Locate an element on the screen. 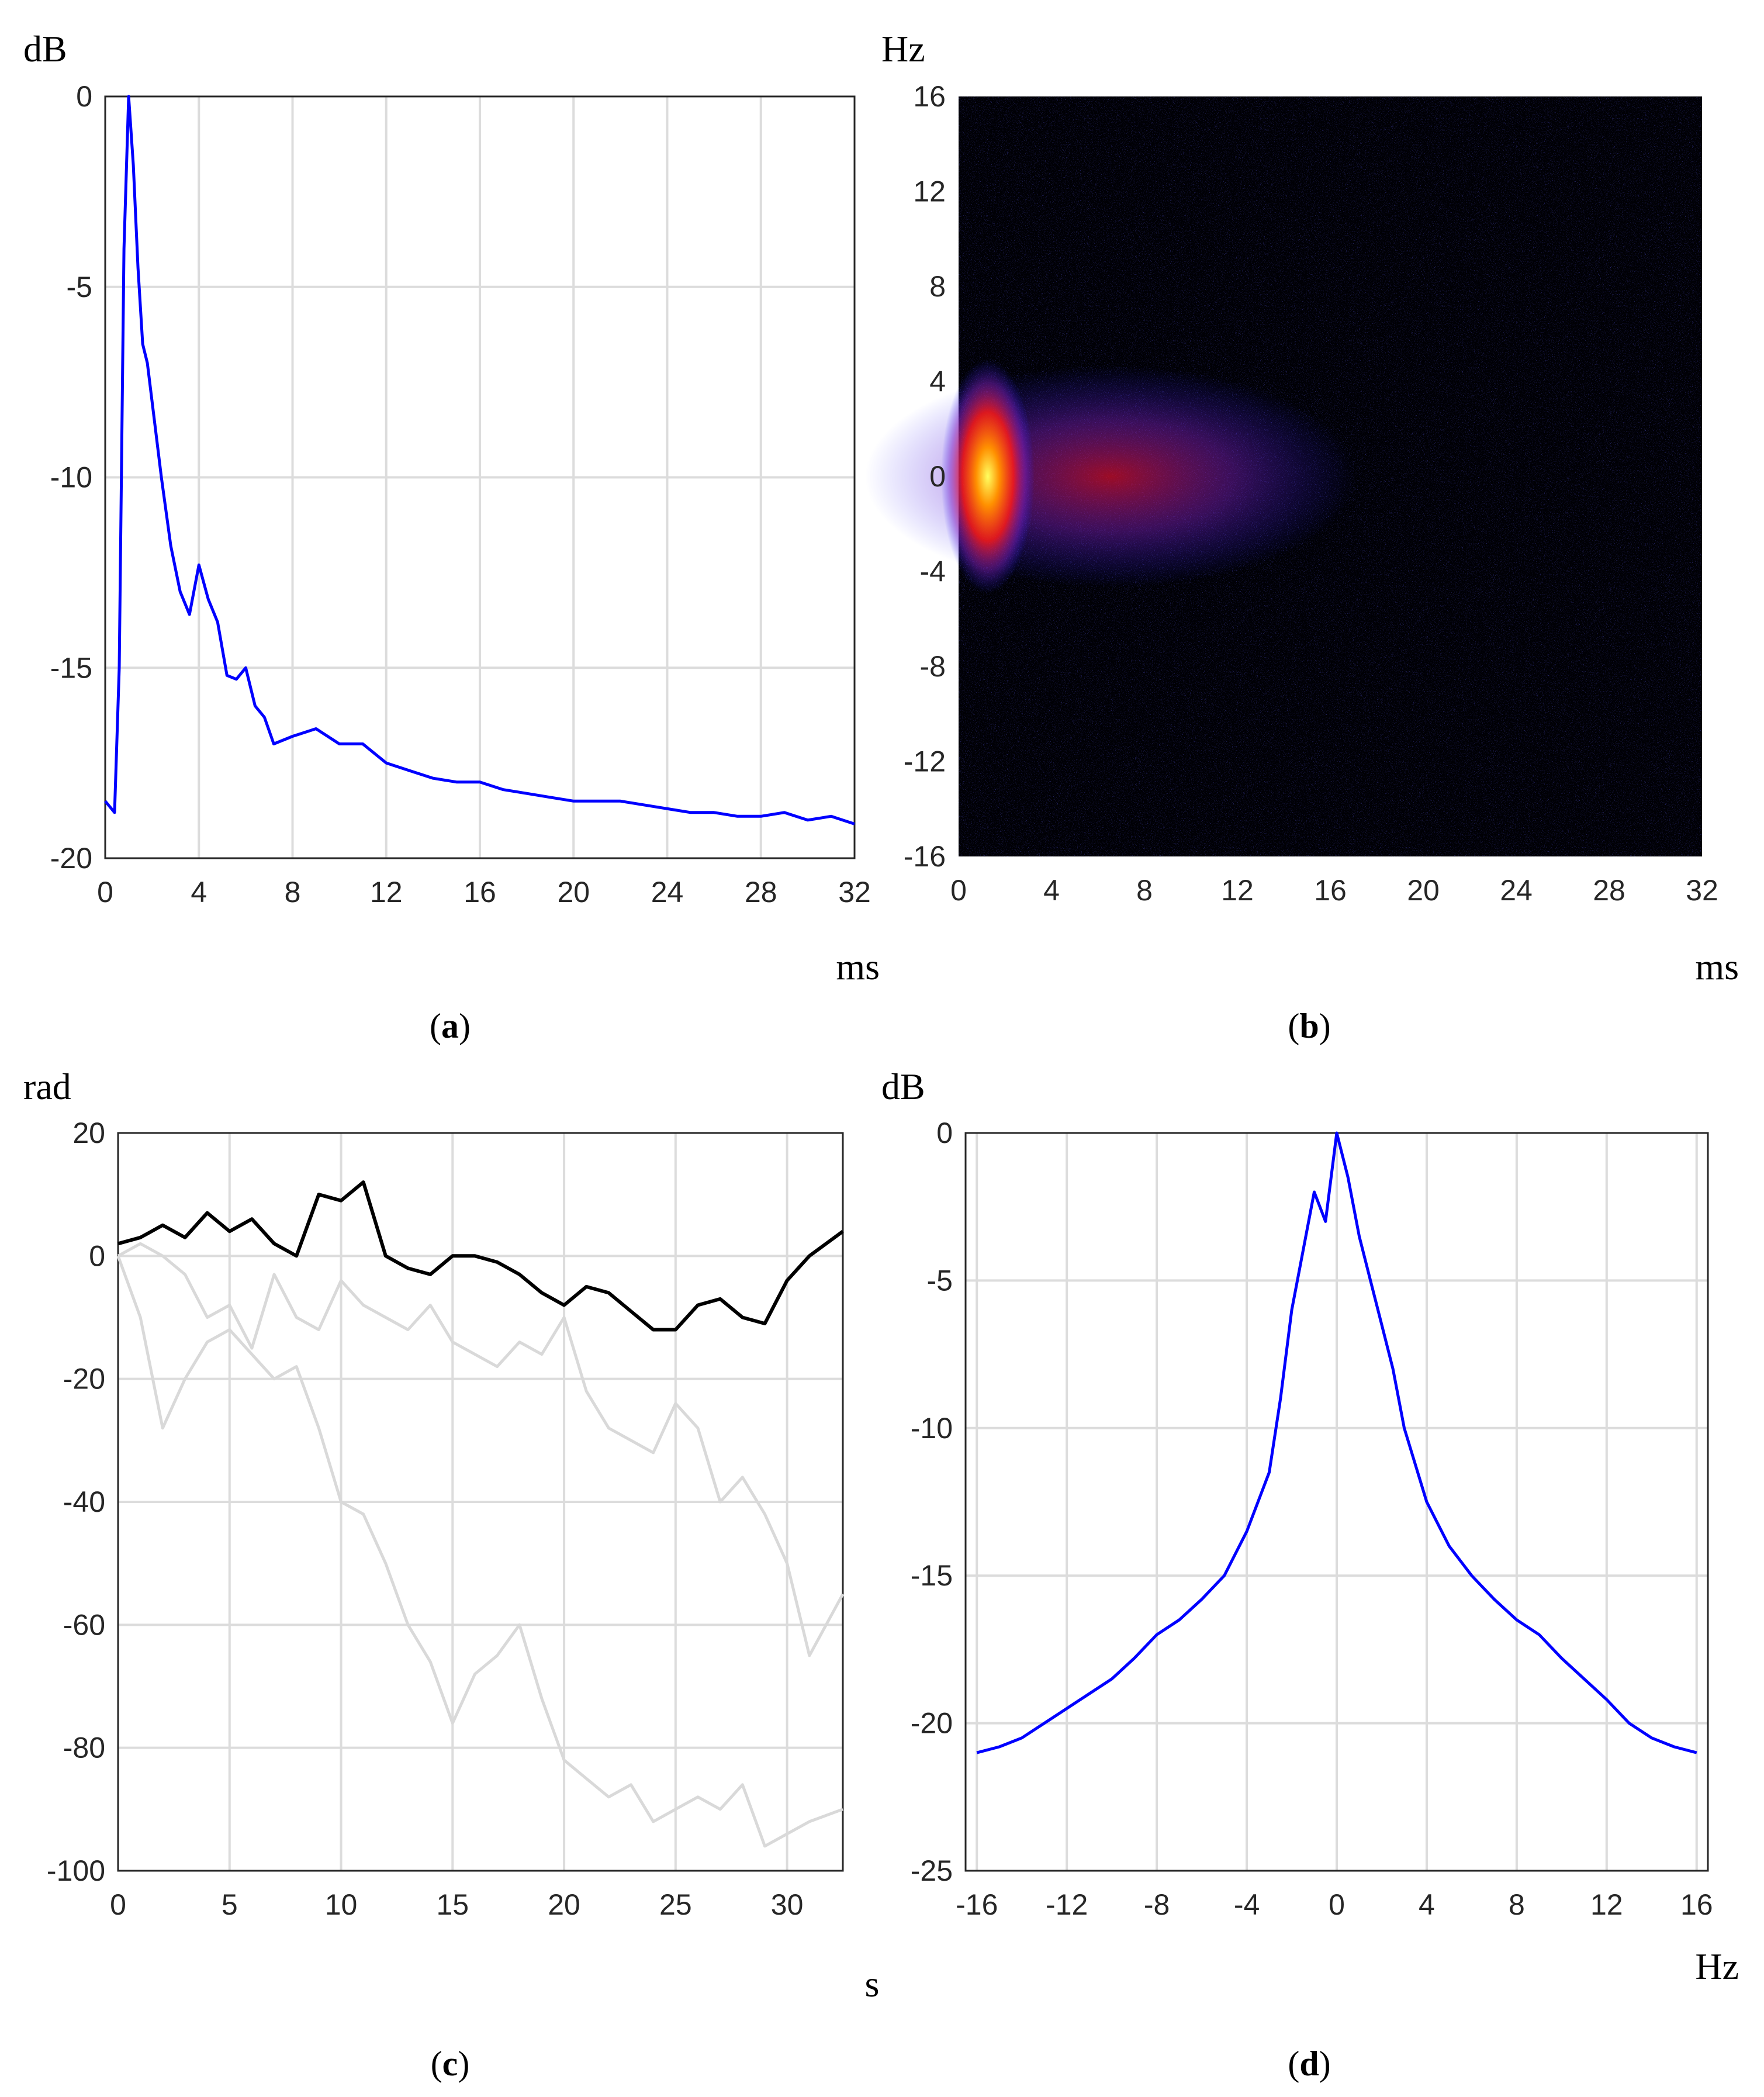  panel-c-frame is located at coordinates (481, 1502).